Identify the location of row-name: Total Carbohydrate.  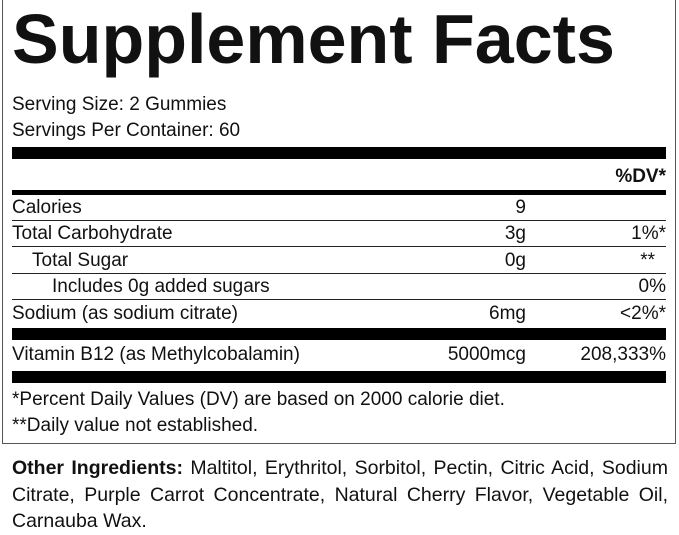
(92, 233).